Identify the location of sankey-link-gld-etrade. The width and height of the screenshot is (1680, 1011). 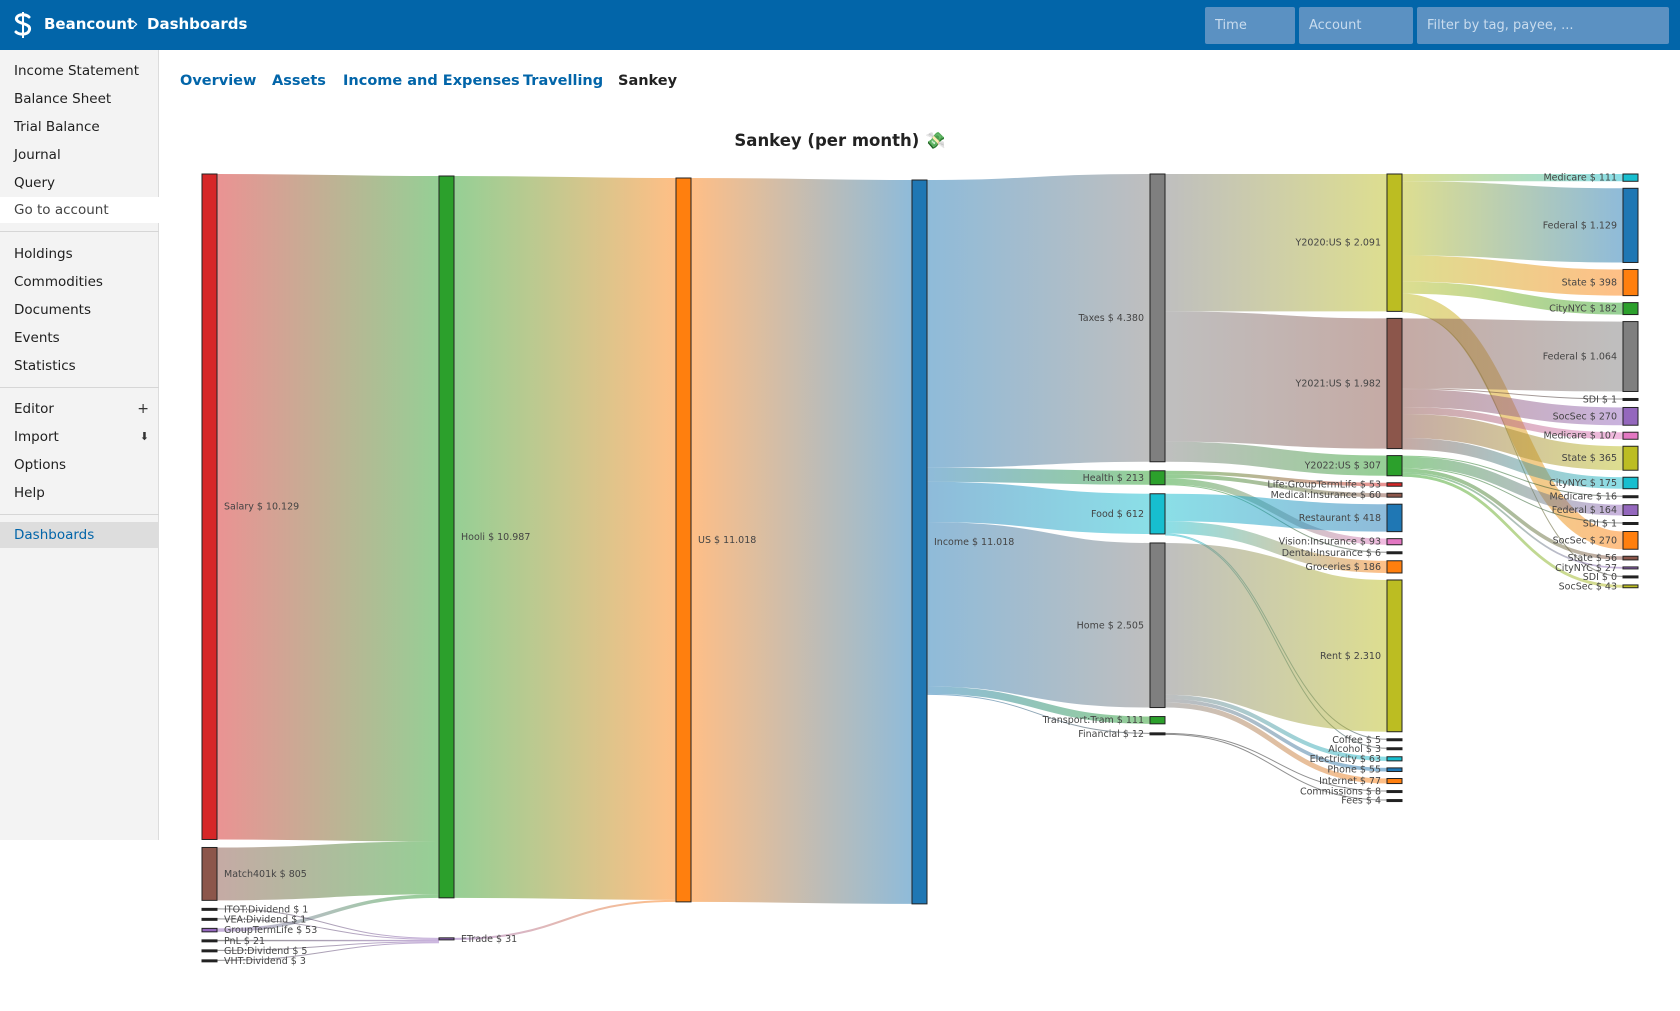
(328, 946).